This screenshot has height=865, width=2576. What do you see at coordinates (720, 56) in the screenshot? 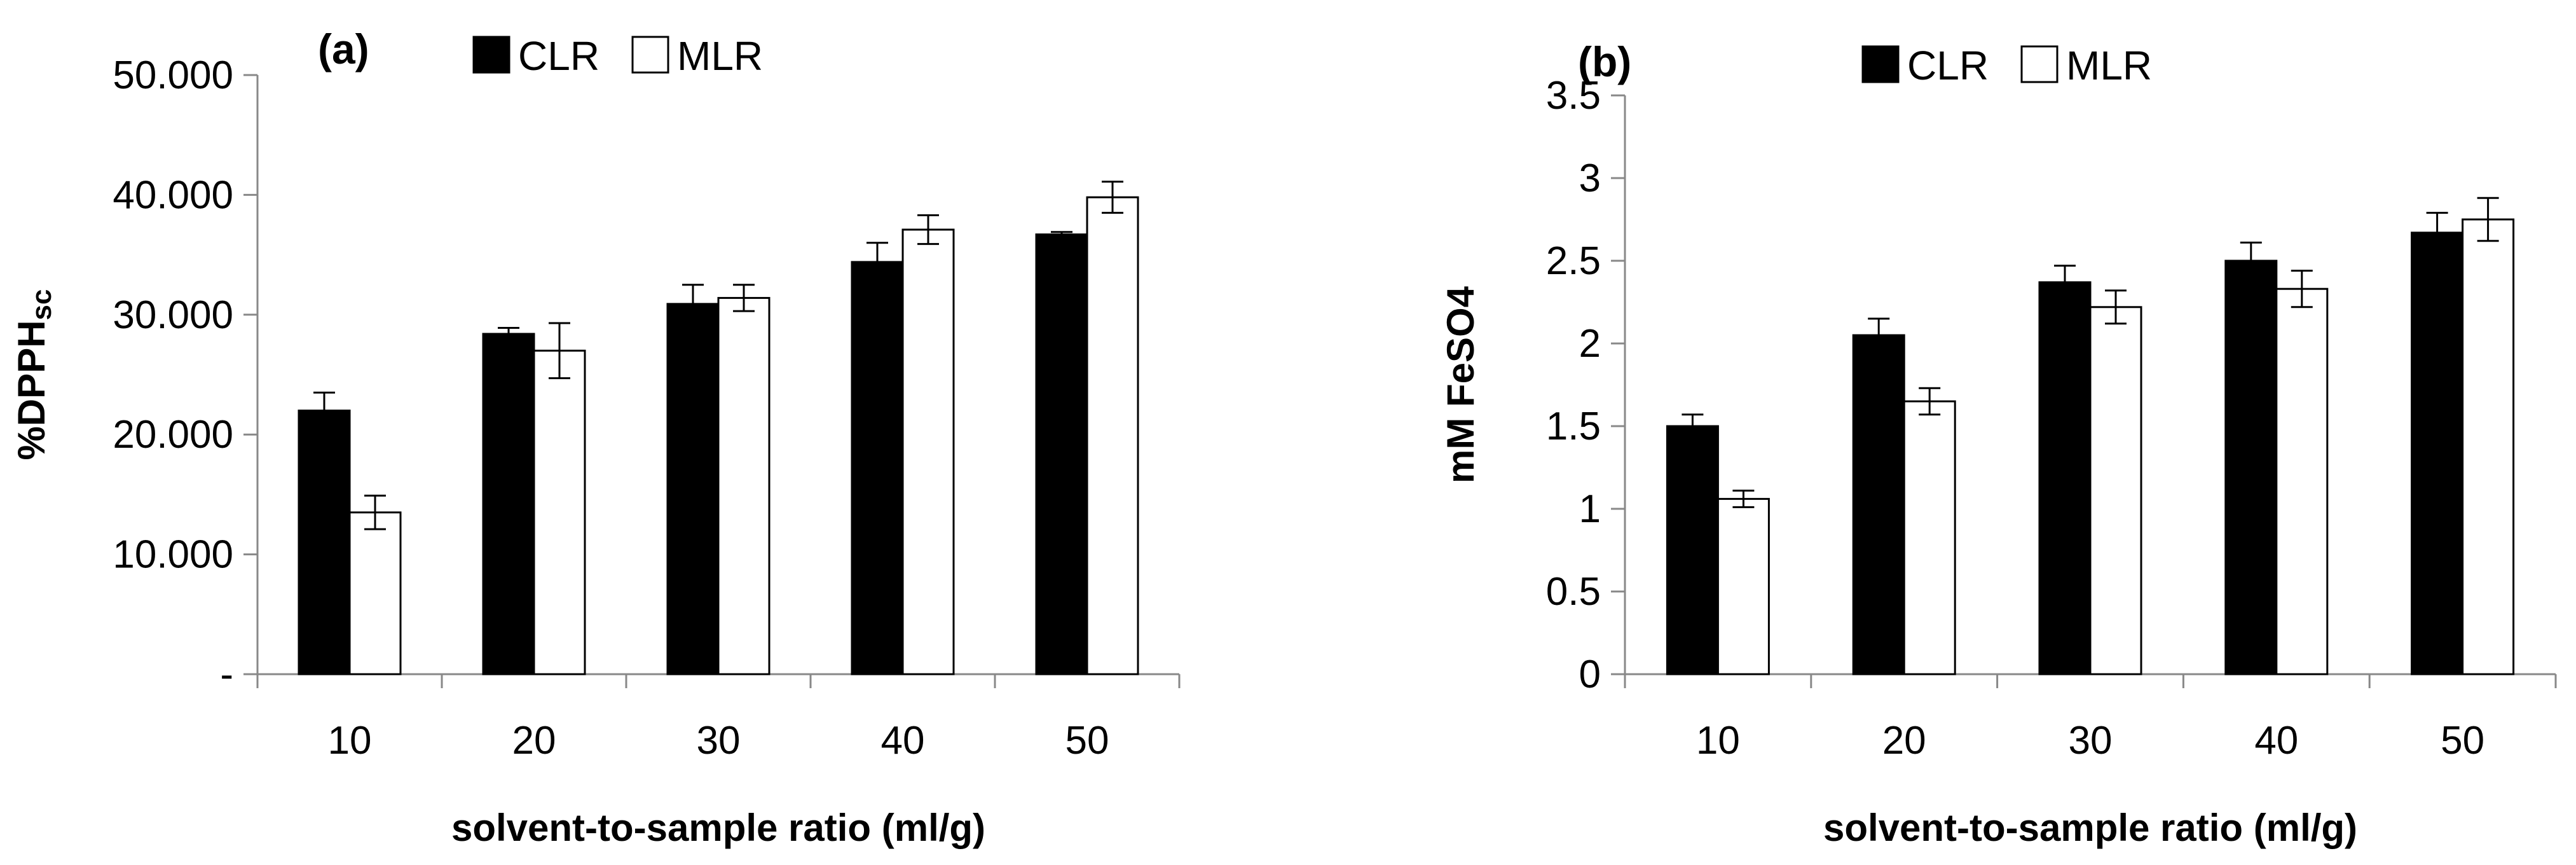
I see `legend-label-mlr: MLR` at bounding box center [720, 56].